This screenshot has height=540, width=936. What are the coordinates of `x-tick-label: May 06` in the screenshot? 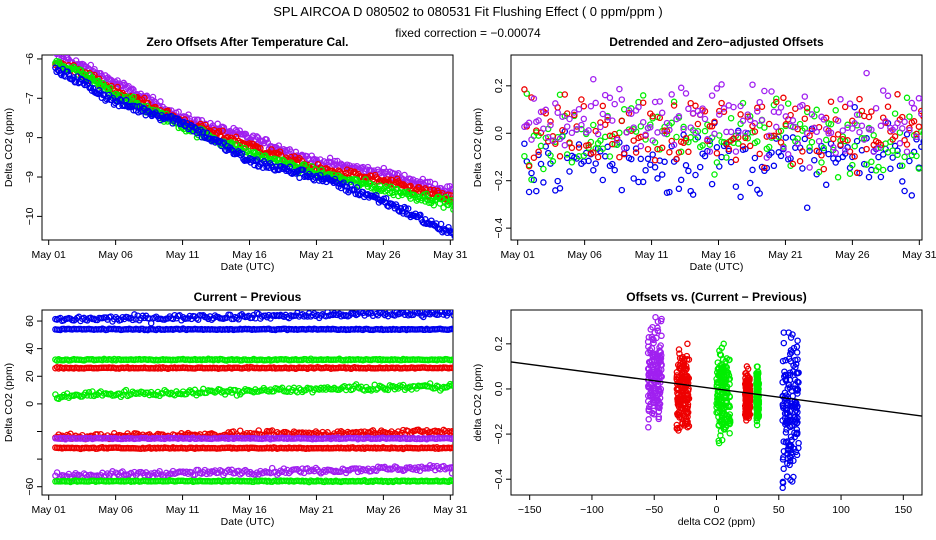 It's located at (115, 510).